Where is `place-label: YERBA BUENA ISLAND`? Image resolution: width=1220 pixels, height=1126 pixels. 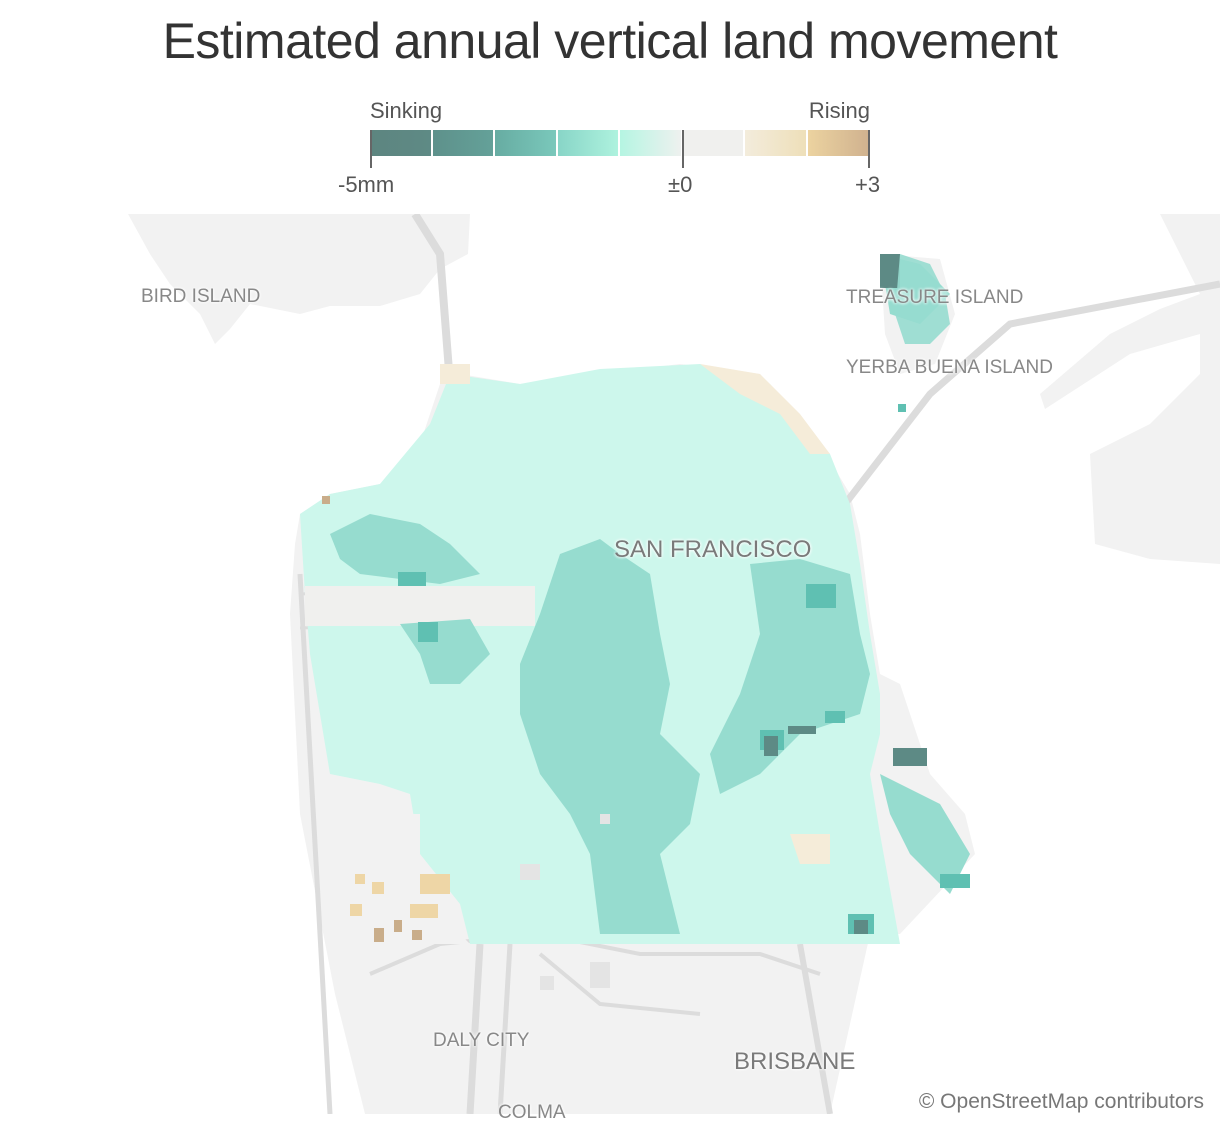
place-label: YERBA BUENA ISLAND is located at coordinates (949, 367).